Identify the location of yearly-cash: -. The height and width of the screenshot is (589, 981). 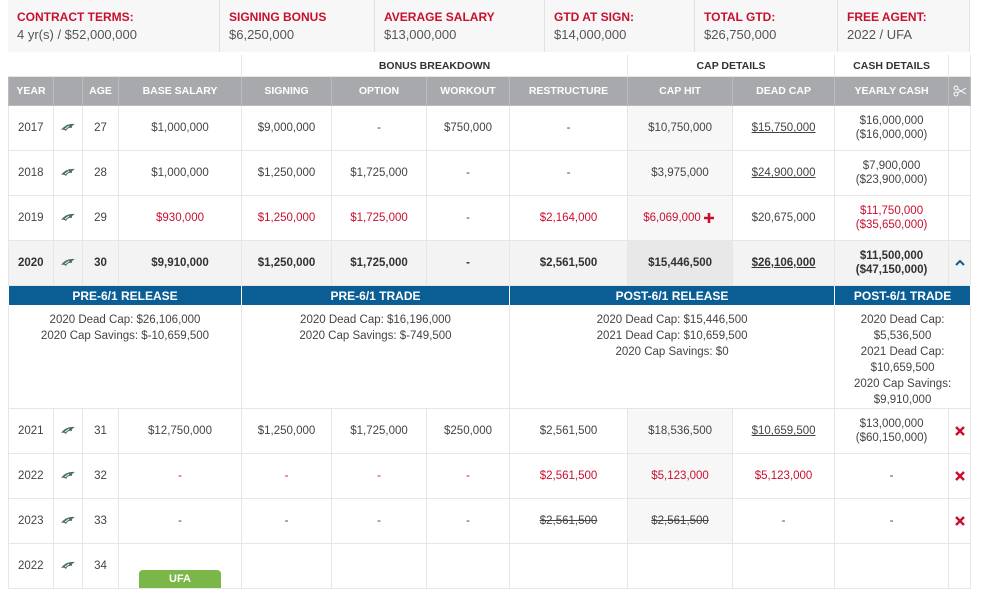
(892, 476).